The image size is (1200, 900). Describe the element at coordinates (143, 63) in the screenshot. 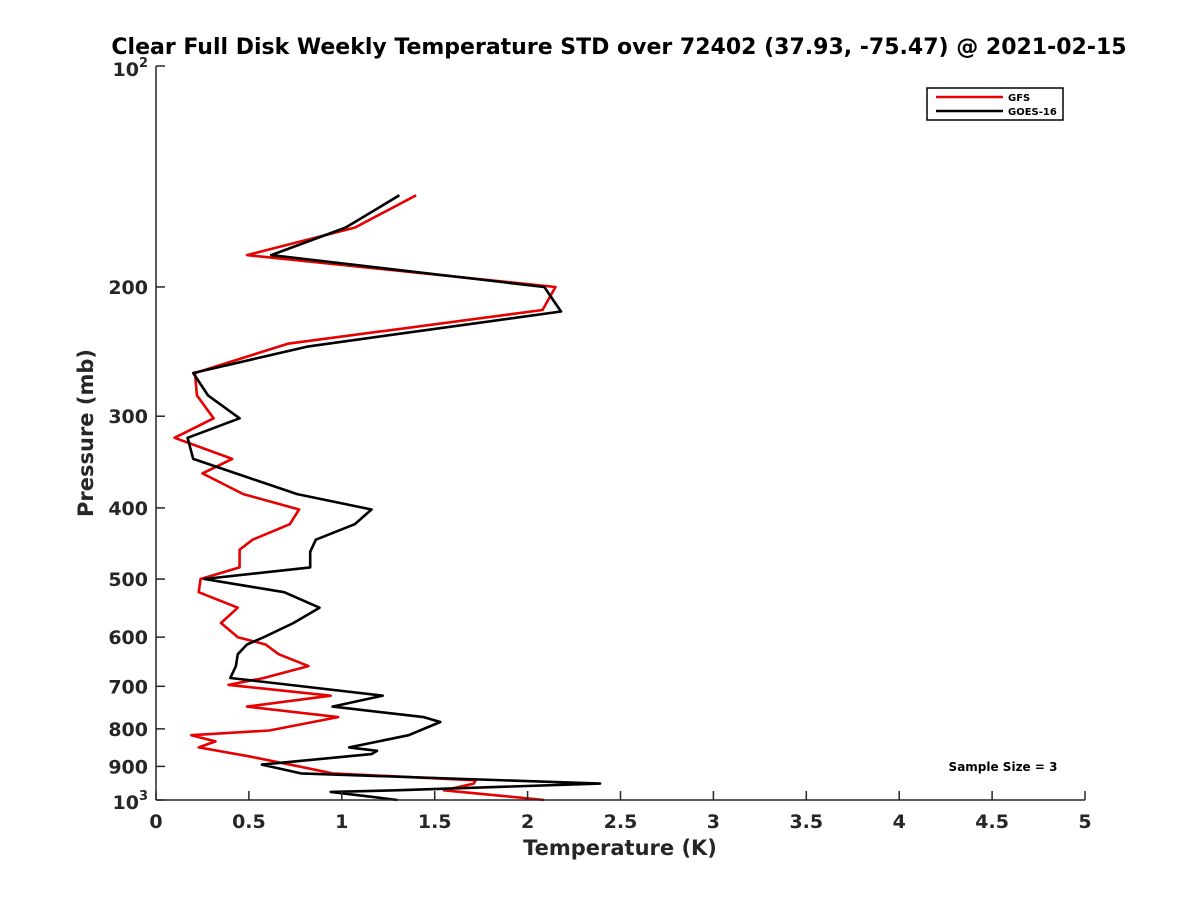

I see `y-top-label-exponent: 2` at that location.